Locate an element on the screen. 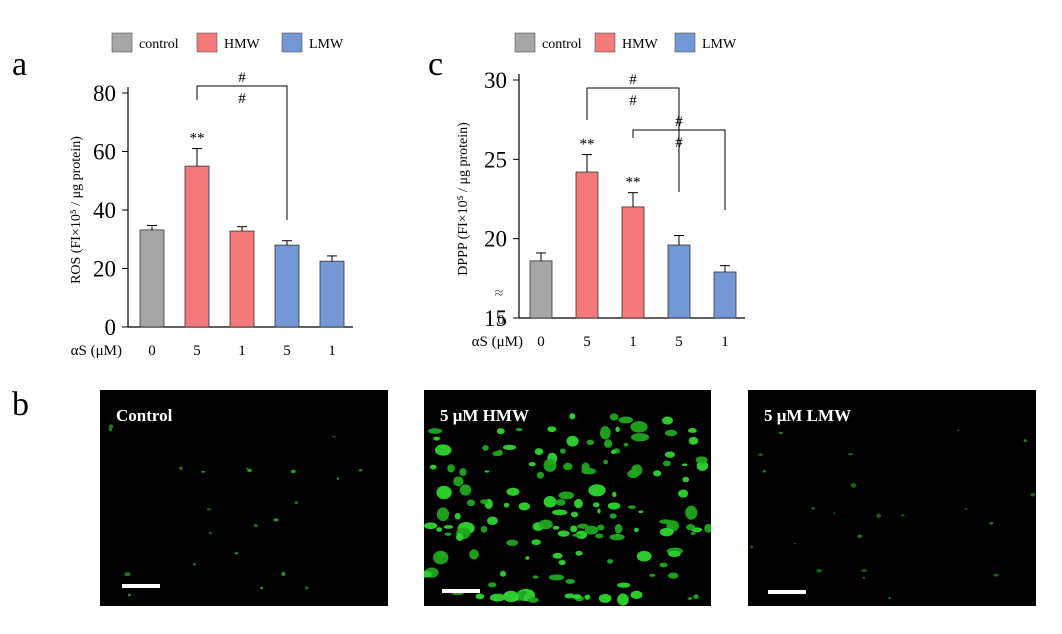 Image resolution: width=1062 pixels, height=634 pixels. y-tick-label: 15 is located at coordinates (495, 318).